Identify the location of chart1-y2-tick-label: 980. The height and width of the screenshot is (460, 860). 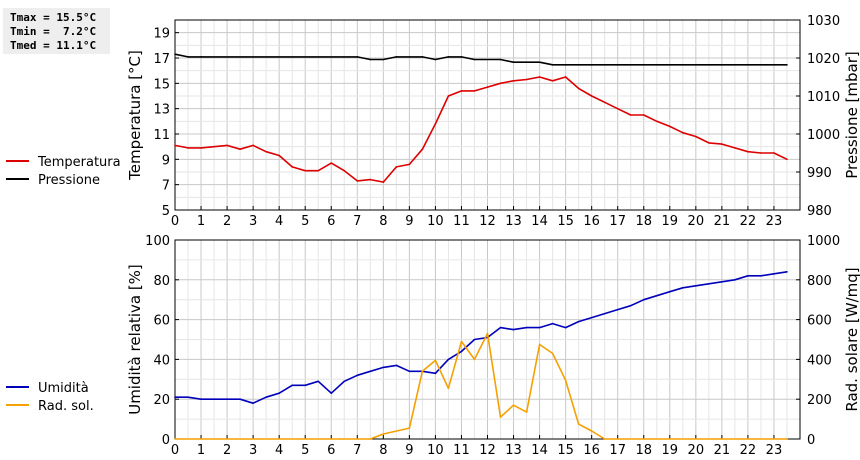
(819, 211).